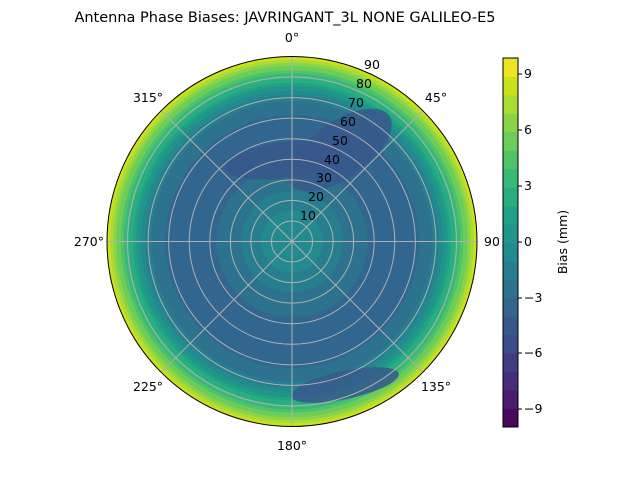 The width and height of the screenshot is (640, 480). Describe the element at coordinates (562, 242) in the screenshot. I see `colorbar-label: Bias (mm)` at that location.